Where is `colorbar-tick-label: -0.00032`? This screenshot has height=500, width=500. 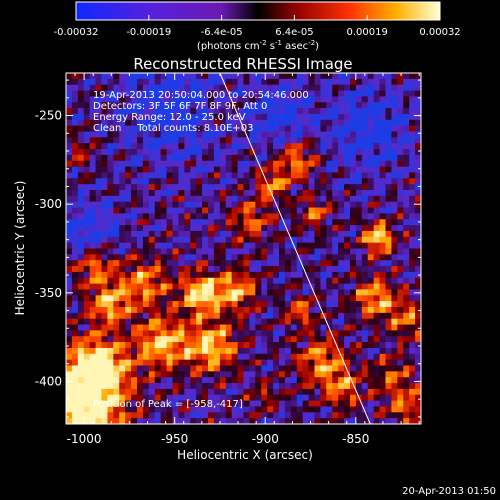 colorbar-tick-label: -0.00032 is located at coordinates (76, 32).